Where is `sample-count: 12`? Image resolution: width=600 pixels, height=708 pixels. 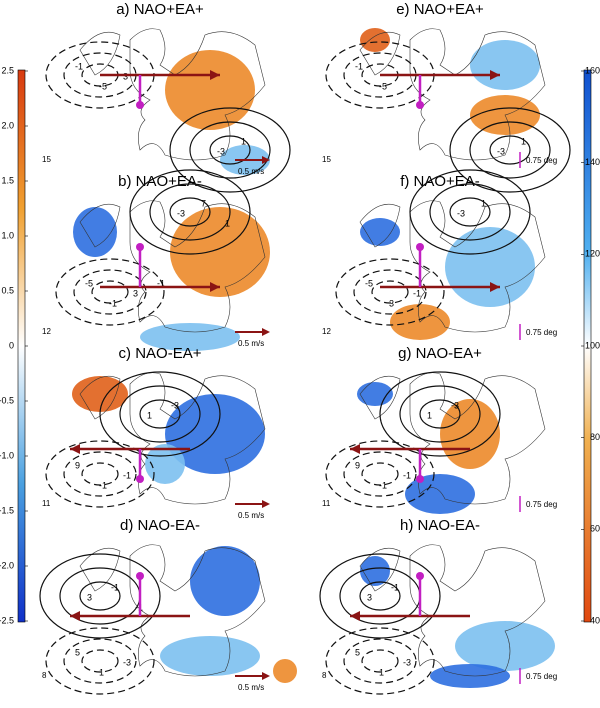
sample-count: 12 is located at coordinates (326, 331).